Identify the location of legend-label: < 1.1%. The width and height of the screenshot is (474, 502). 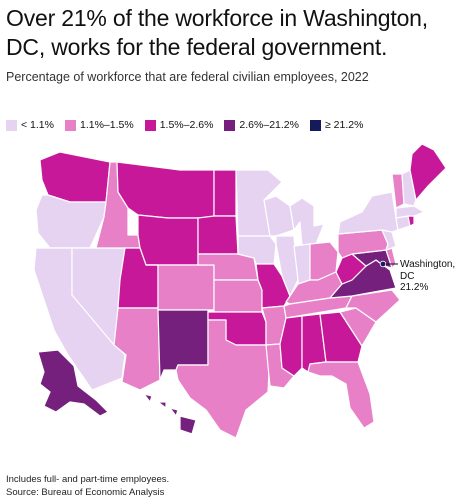
(37, 125).